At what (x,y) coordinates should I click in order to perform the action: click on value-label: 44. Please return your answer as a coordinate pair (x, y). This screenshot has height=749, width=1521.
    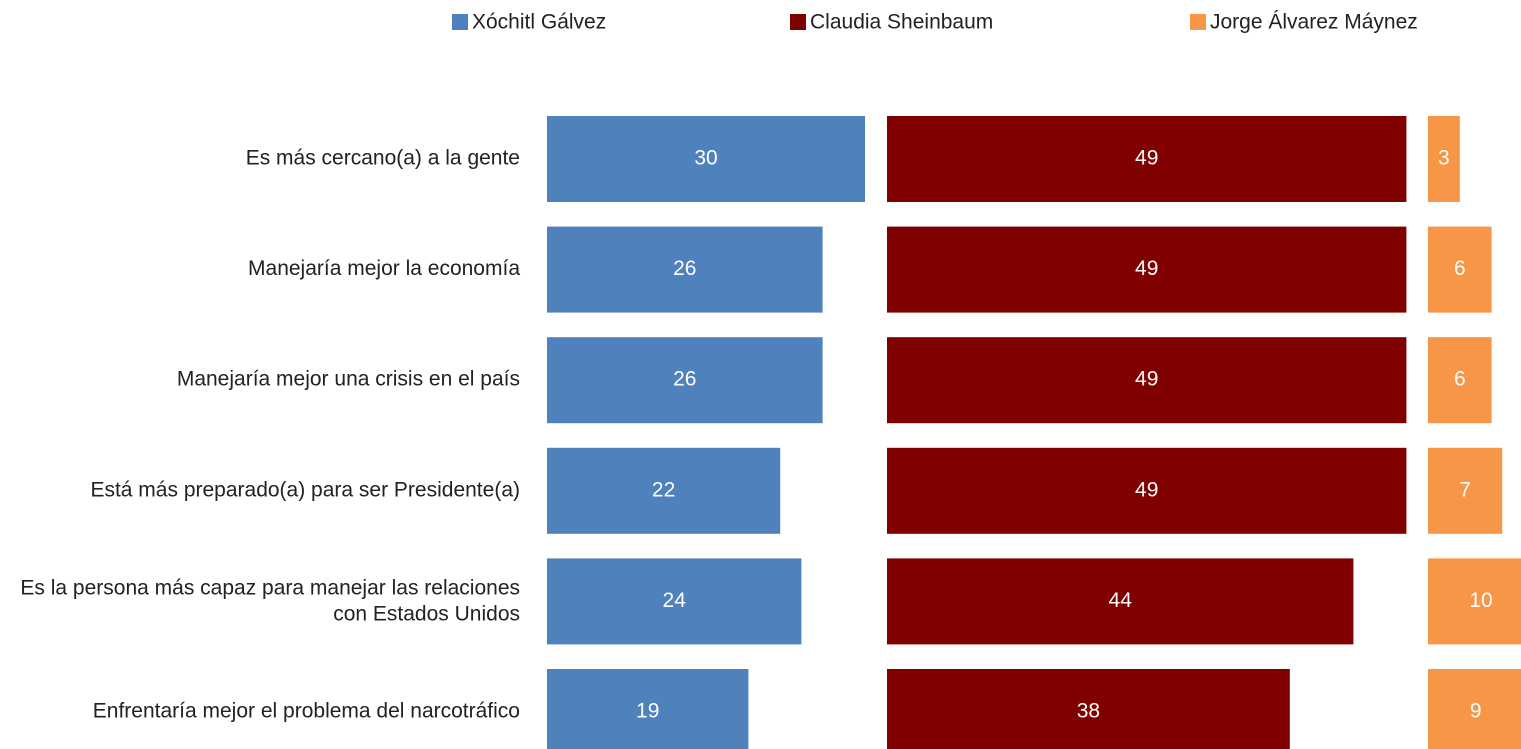
    Looking at the image, I should click on (1121, 600).